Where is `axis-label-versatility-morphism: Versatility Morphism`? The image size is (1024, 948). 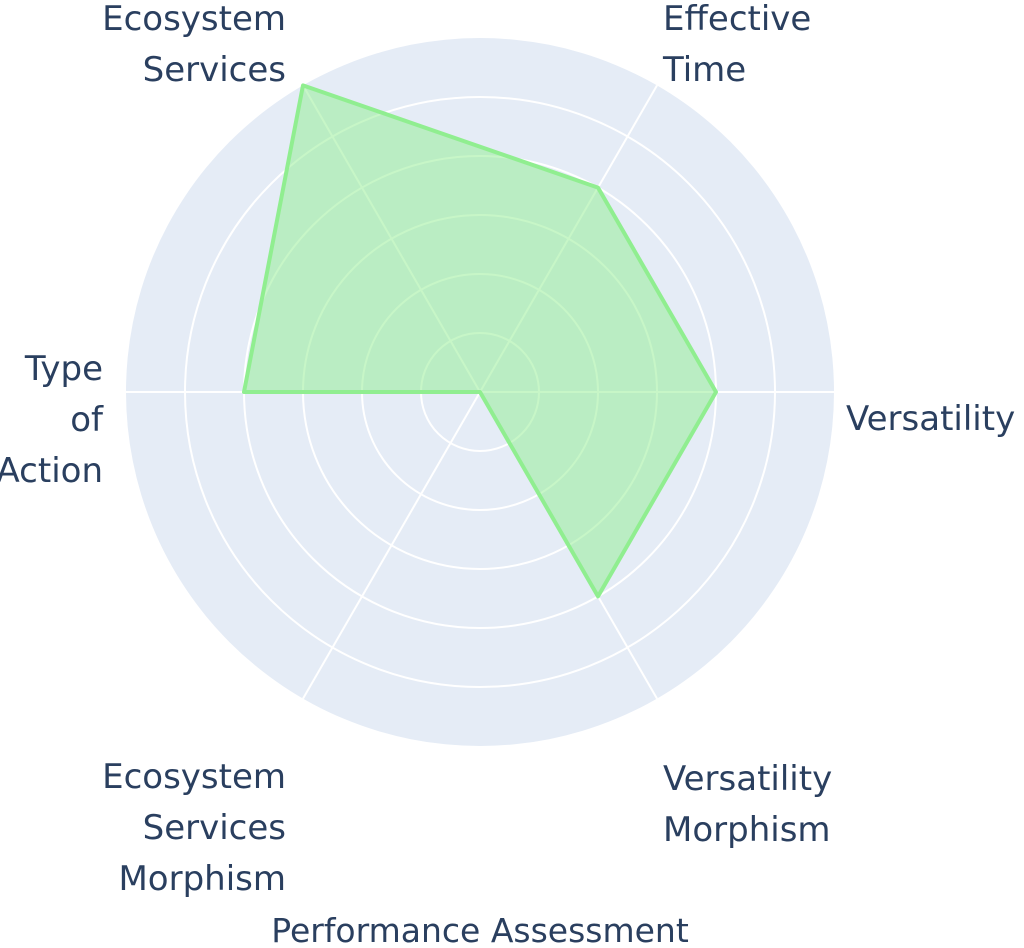
axis-label-versatility-morphism: Versatility Morphism is located at coordinates (747, 804).